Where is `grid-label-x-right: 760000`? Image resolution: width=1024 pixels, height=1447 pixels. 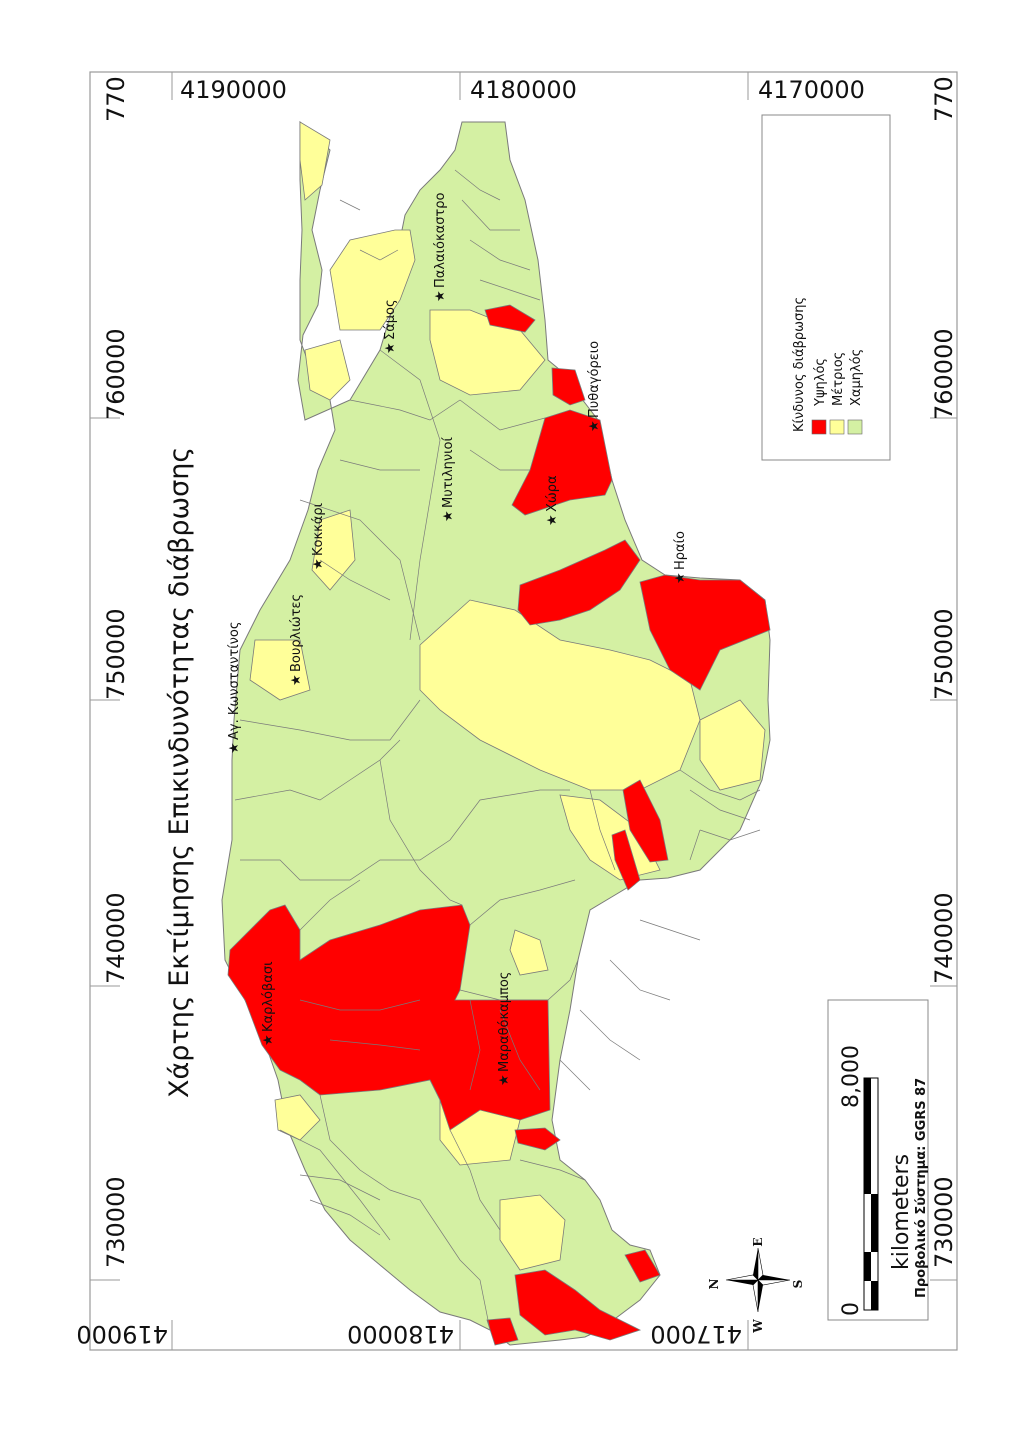
grid-label-x-right: 760000 is located at coordinates (944, 374).